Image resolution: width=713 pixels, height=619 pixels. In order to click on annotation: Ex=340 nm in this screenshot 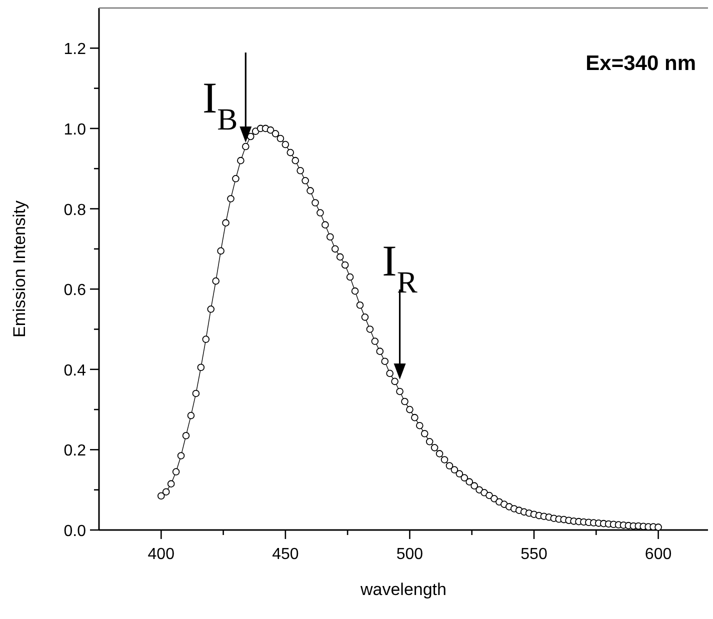, I will do `click(641, 63)`.